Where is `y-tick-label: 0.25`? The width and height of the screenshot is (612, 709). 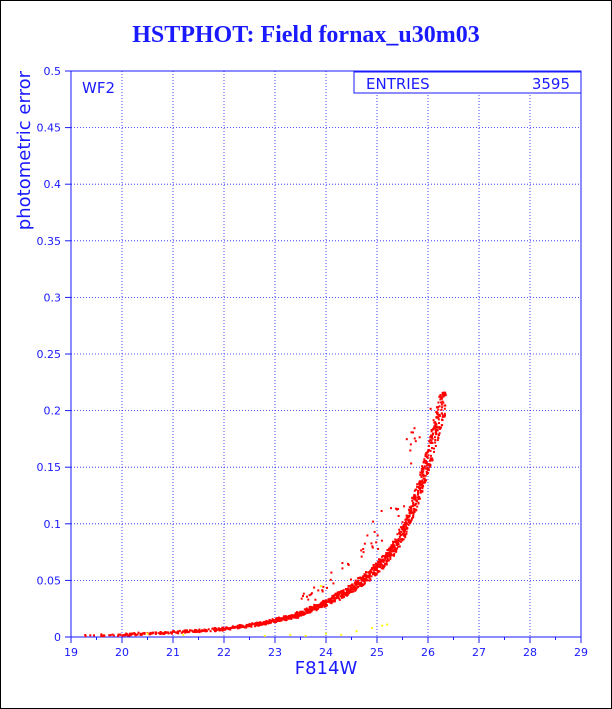
y-tick-label: 0.25 is located at coordinates (49, 354).